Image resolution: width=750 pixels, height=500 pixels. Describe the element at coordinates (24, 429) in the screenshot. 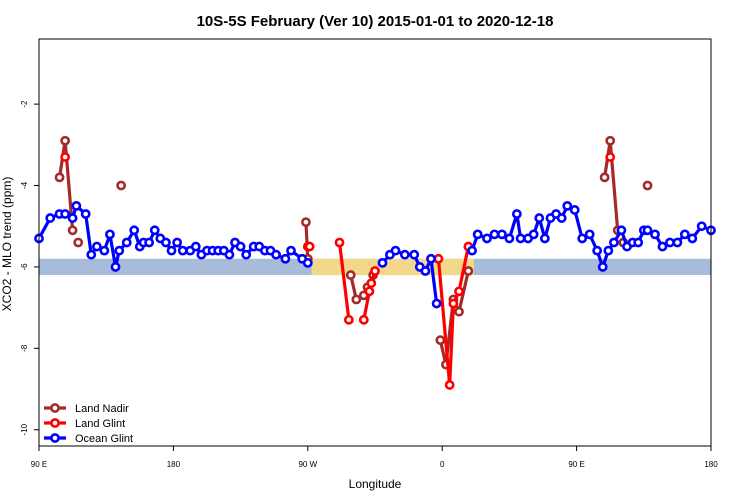

I see `y-tick-label: -10` at that location.